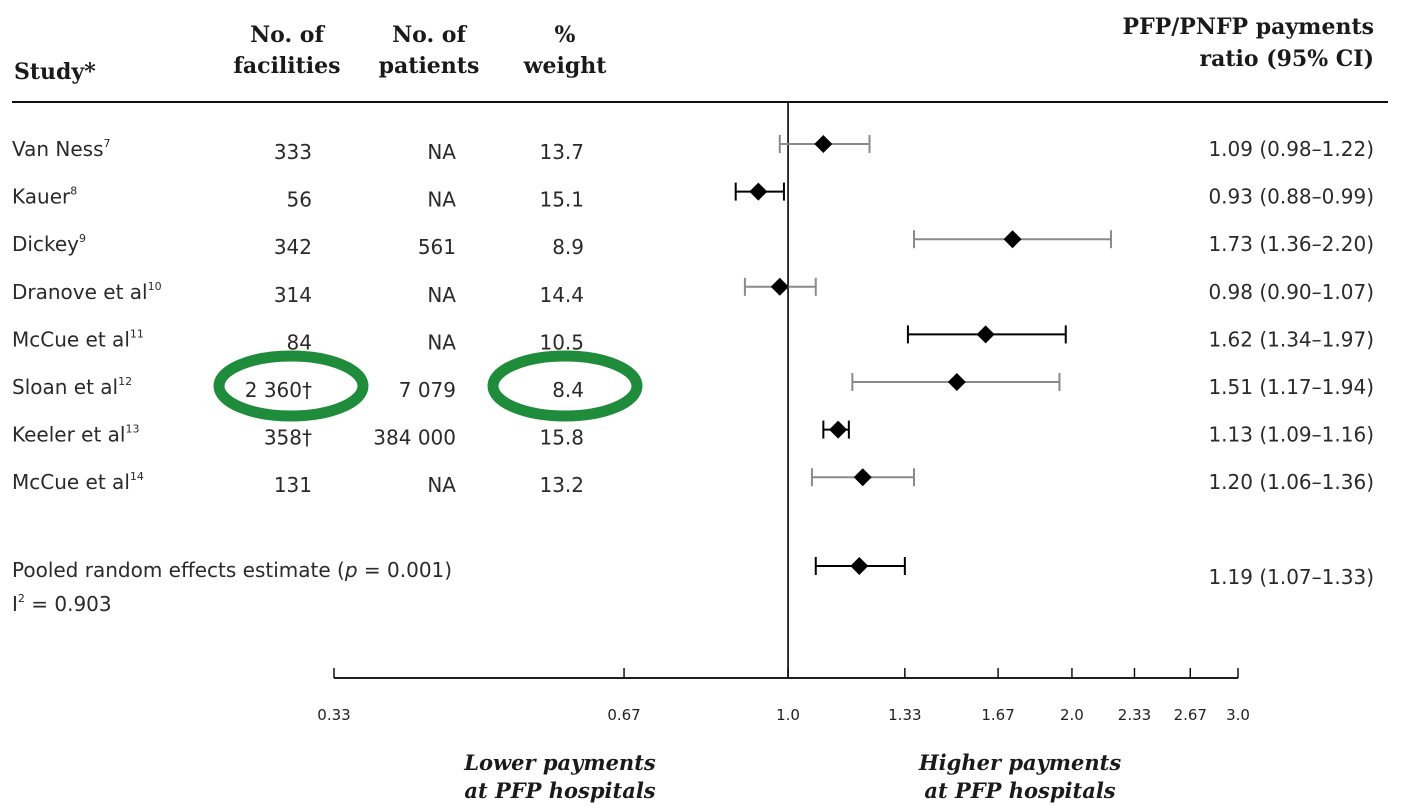  I want to click on ci-text: 1.51 (1.17–1.94), so click(1291, 387).